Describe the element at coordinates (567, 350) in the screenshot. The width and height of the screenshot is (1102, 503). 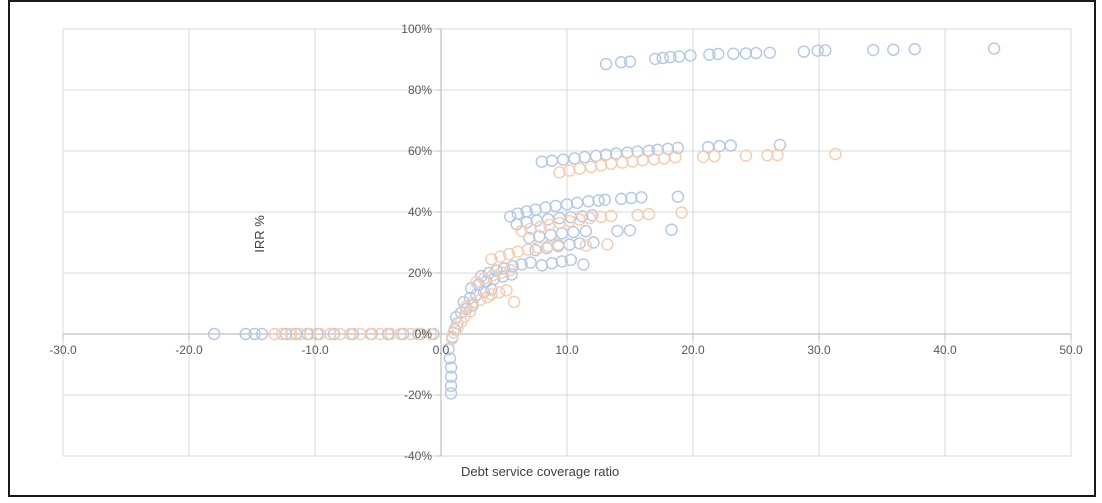
I see `x-tick-label: 10.0` at that location.